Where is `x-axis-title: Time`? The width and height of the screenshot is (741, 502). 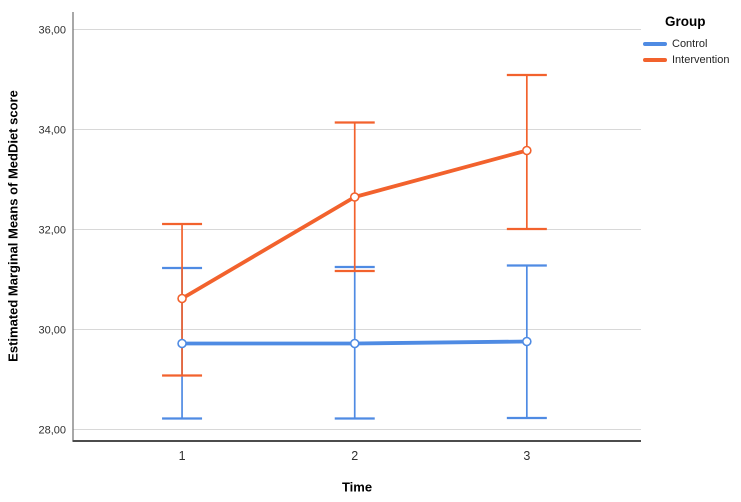 x-axis-title: Time is located at coordinates (357, 487).